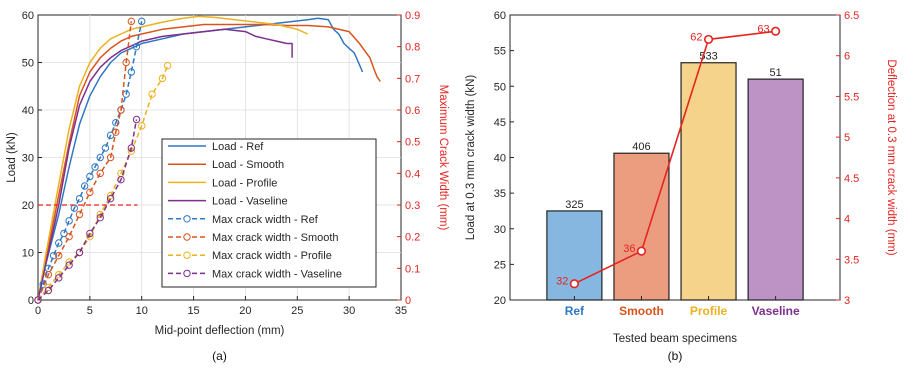 This screenshot has height=368, width=909. What do you see at coordinates (412, 269) in the screenshot?
I see `panel-a-y2-tick-label: 0.1` at bounding box center [412, 269].